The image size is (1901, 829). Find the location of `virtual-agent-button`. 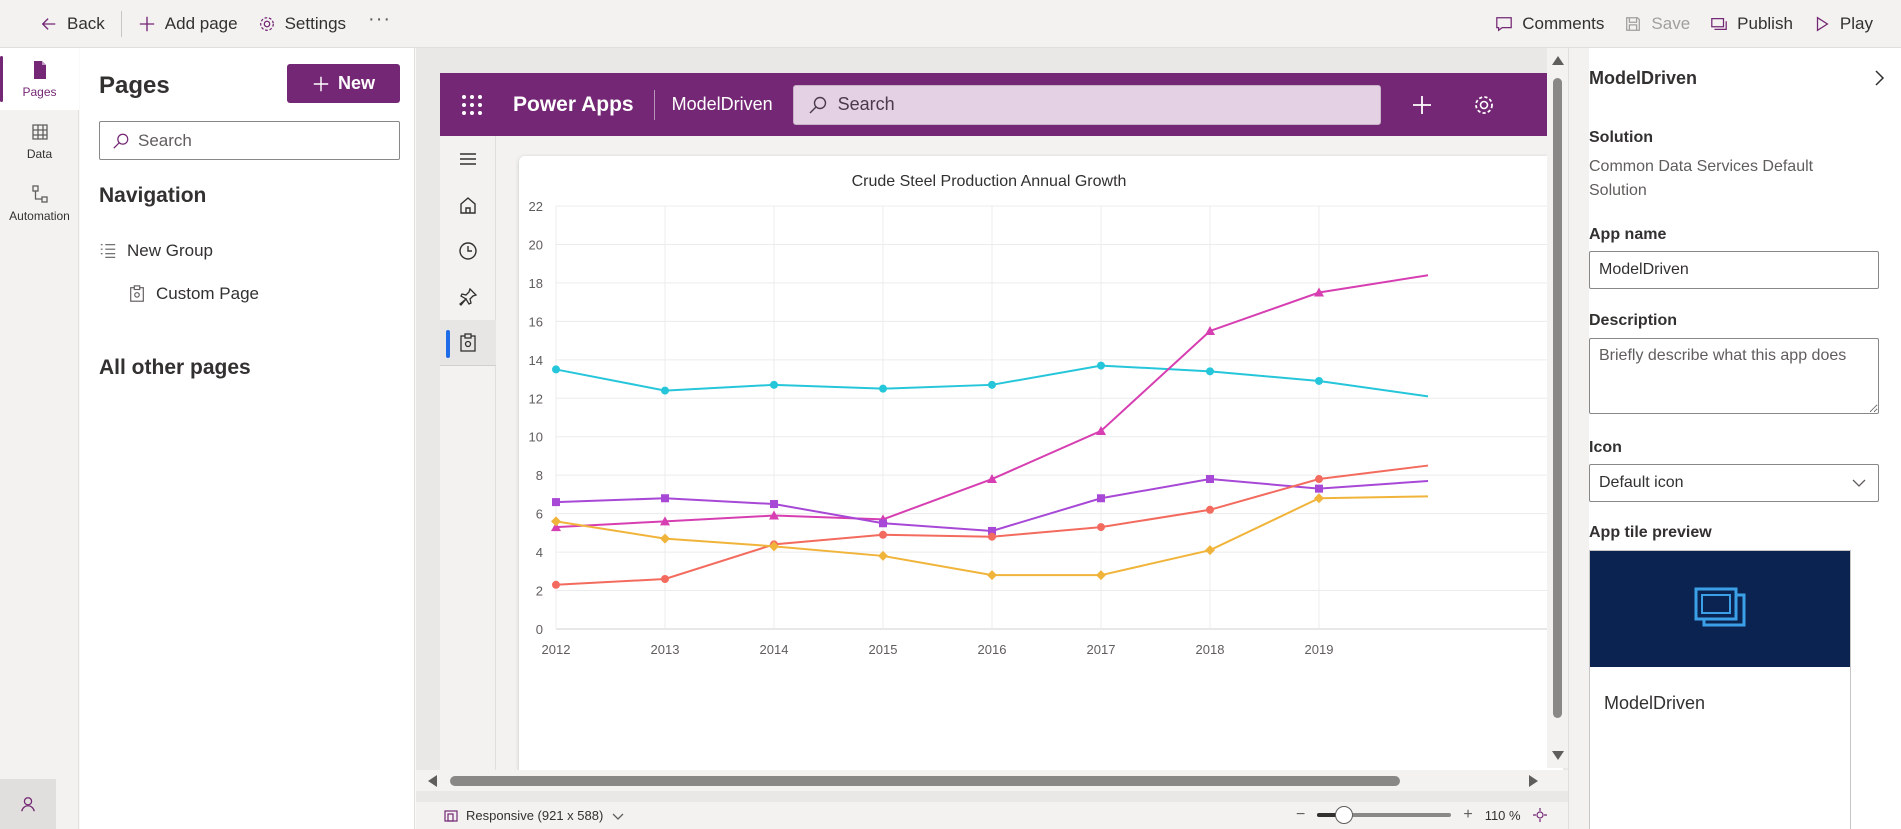

virtual-agent-button is located at coordinates (28, 804).